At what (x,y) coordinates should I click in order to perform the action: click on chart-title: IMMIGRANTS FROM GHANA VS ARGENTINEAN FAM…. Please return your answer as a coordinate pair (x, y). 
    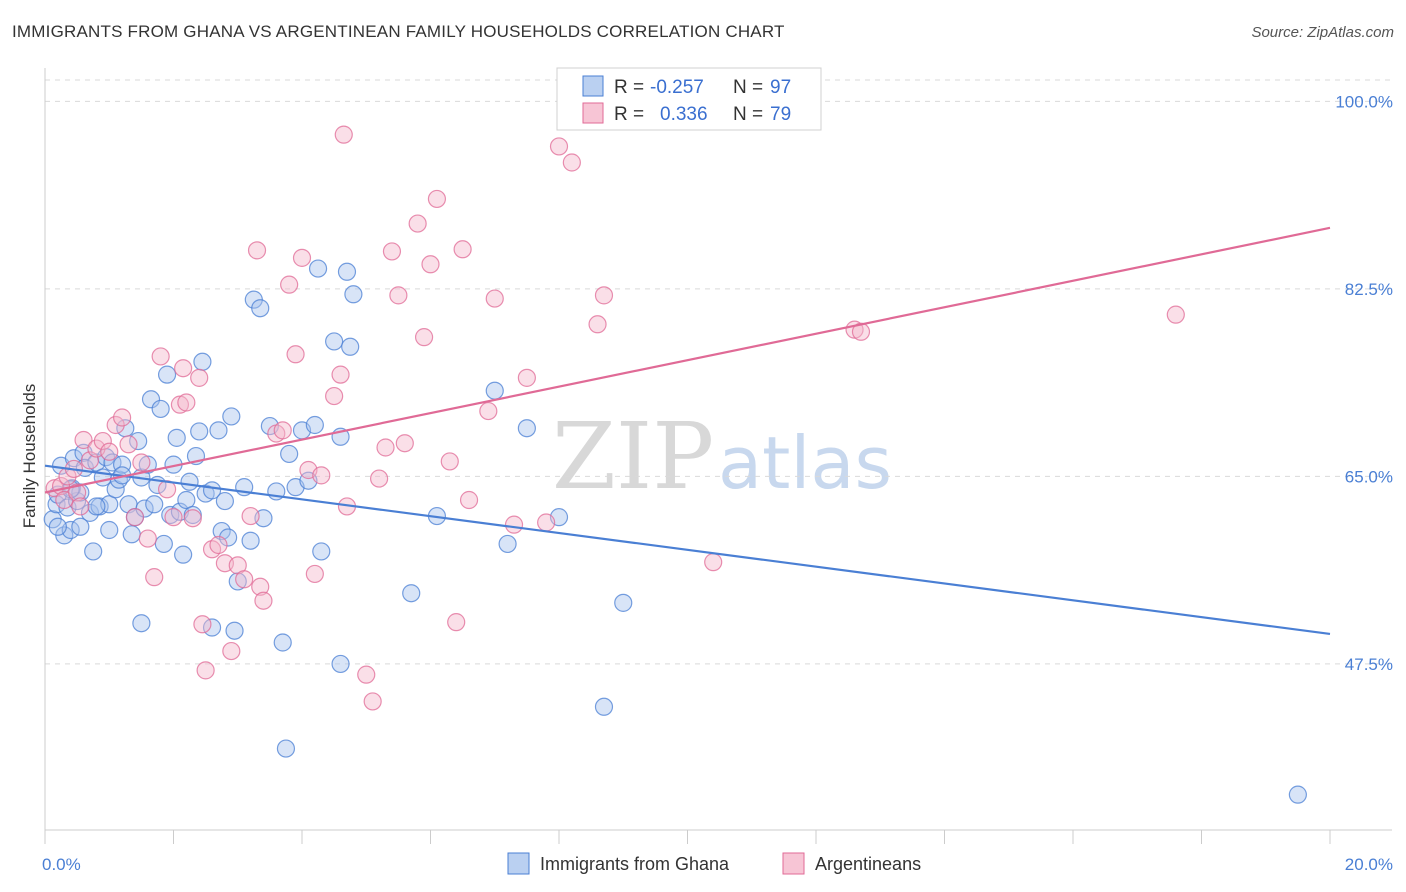
    Looking at the image, I should click on (398, 31).